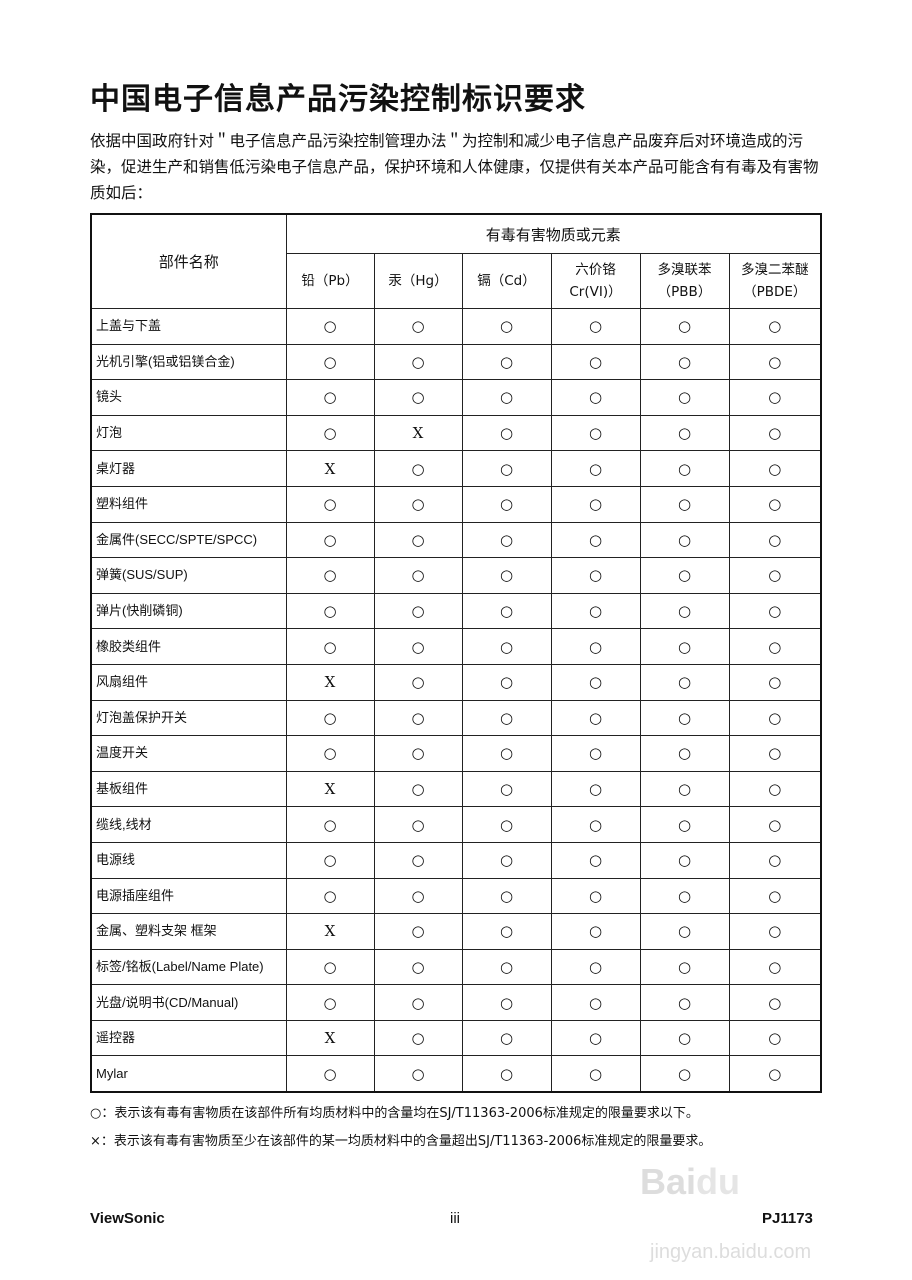  What do you see at coordinates (456, 611) in the screenshot?
I see `table-row: 弹片(快削磷铜) ○ ○ ○ ○ ○ ○` at bounding box center [456, 611].